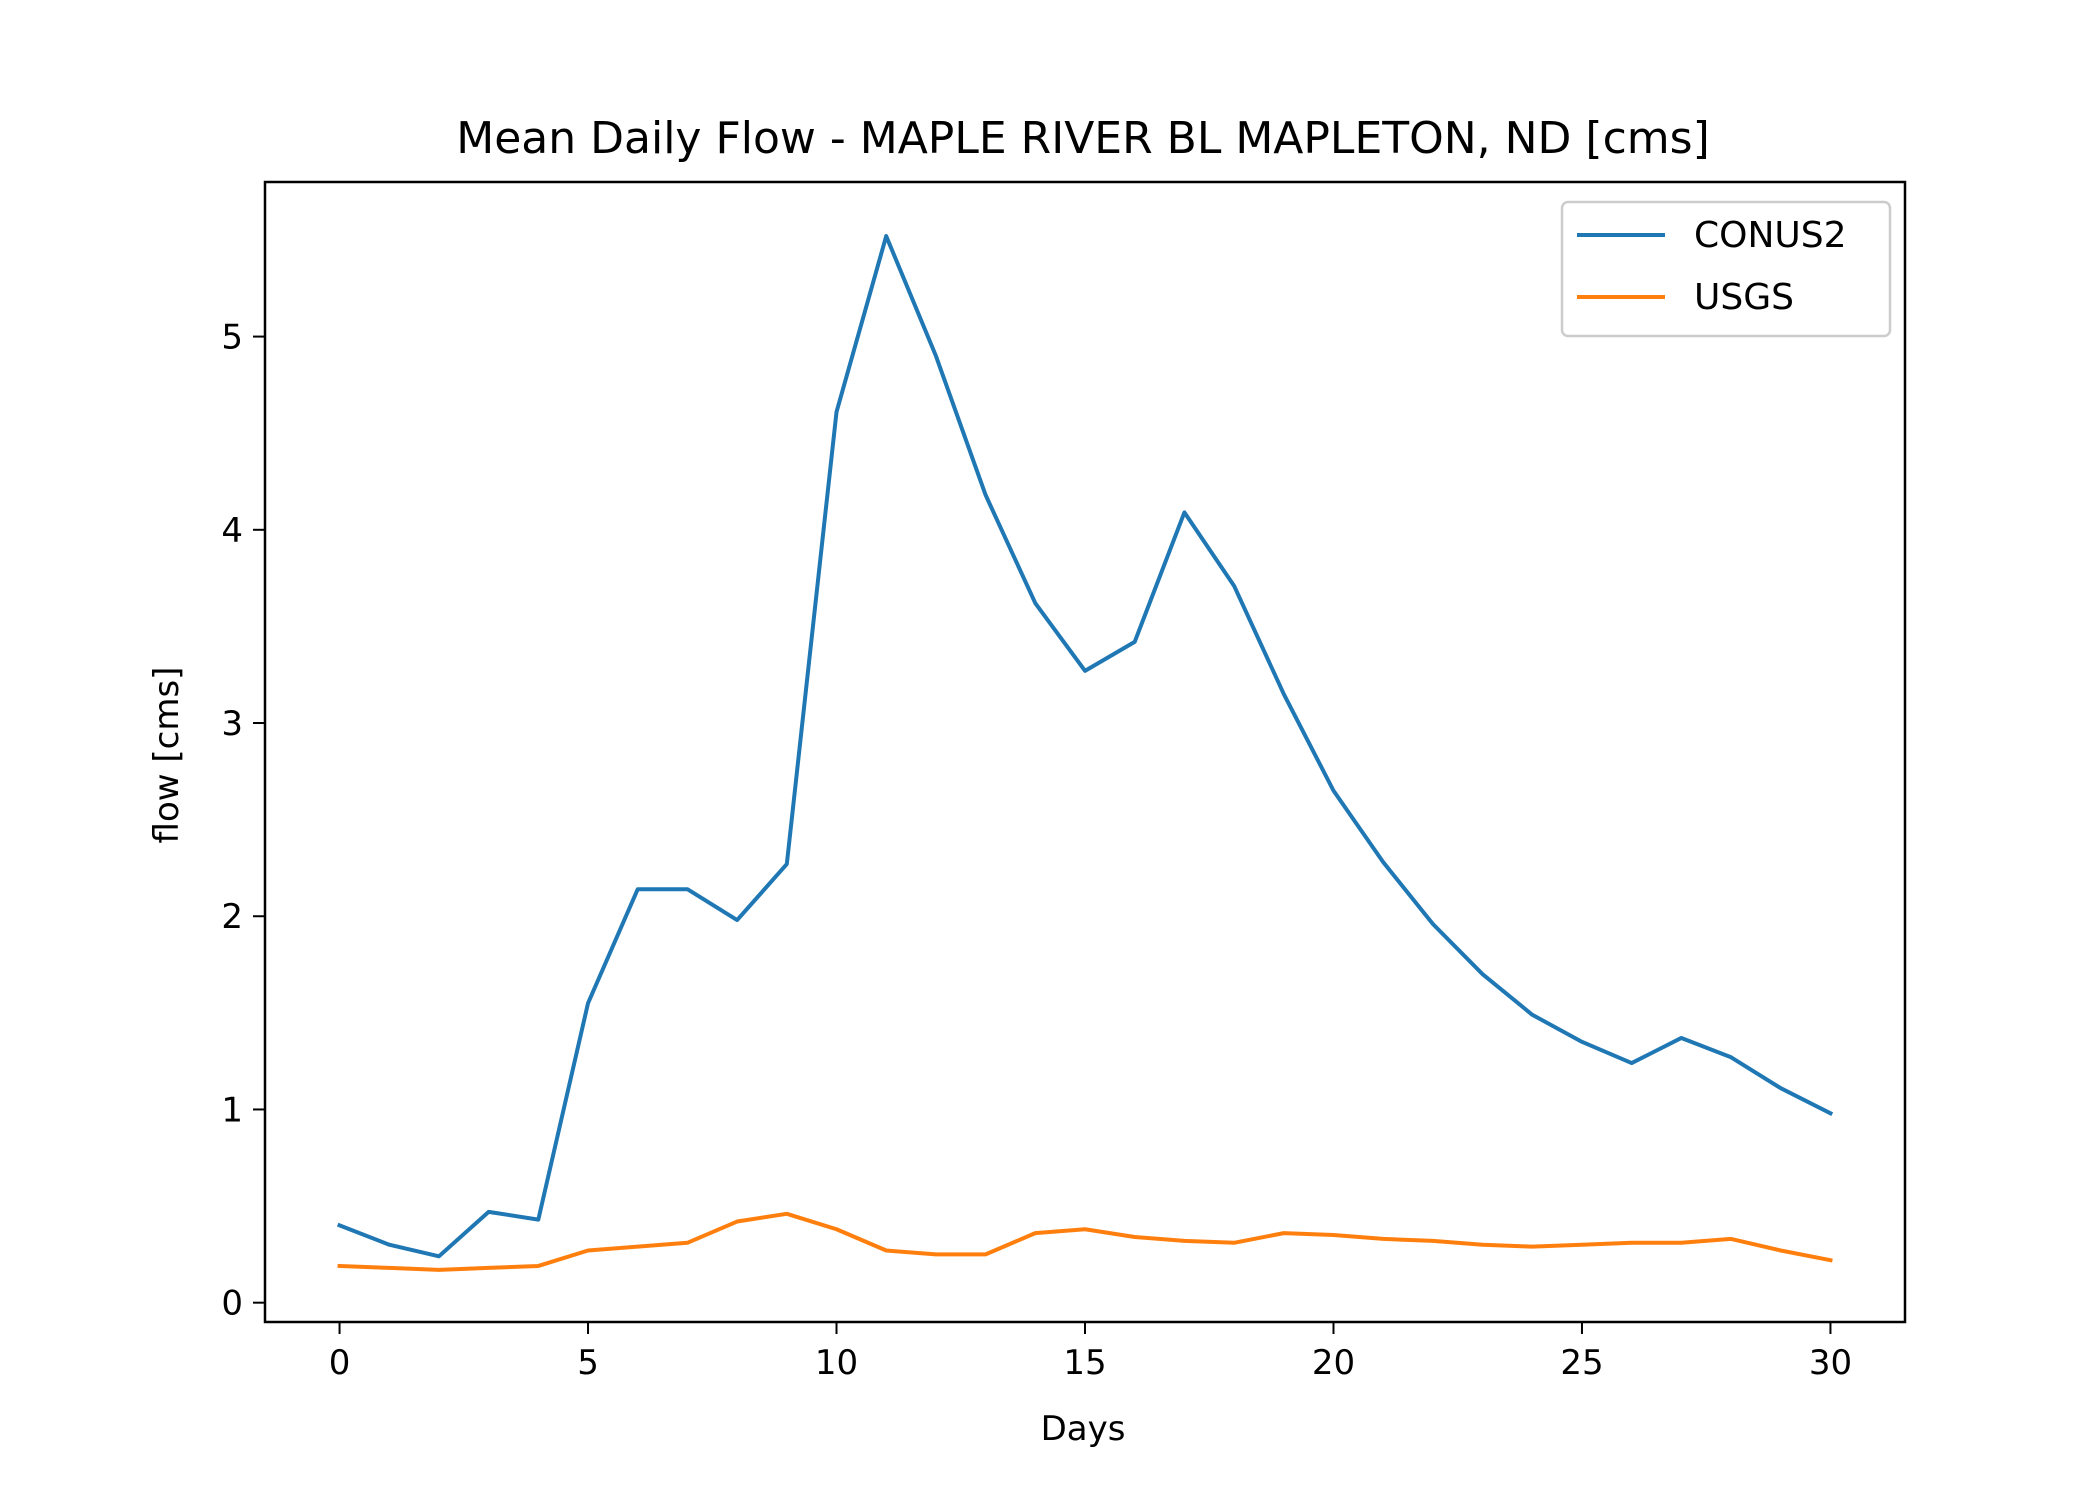 The height and width of the screenshot is (1500, 2100). Describe the element at coordinates (1085, 1241) in the screenshot. I see `series-line-usgs` at that location.